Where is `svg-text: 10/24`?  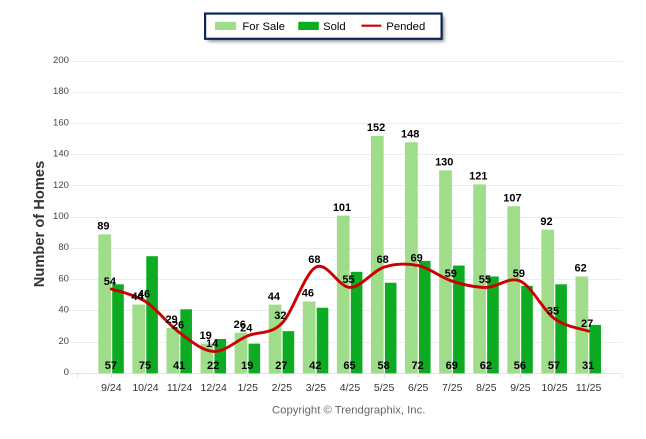 svg-text: 10/24 is located at coordinates (145, 388).